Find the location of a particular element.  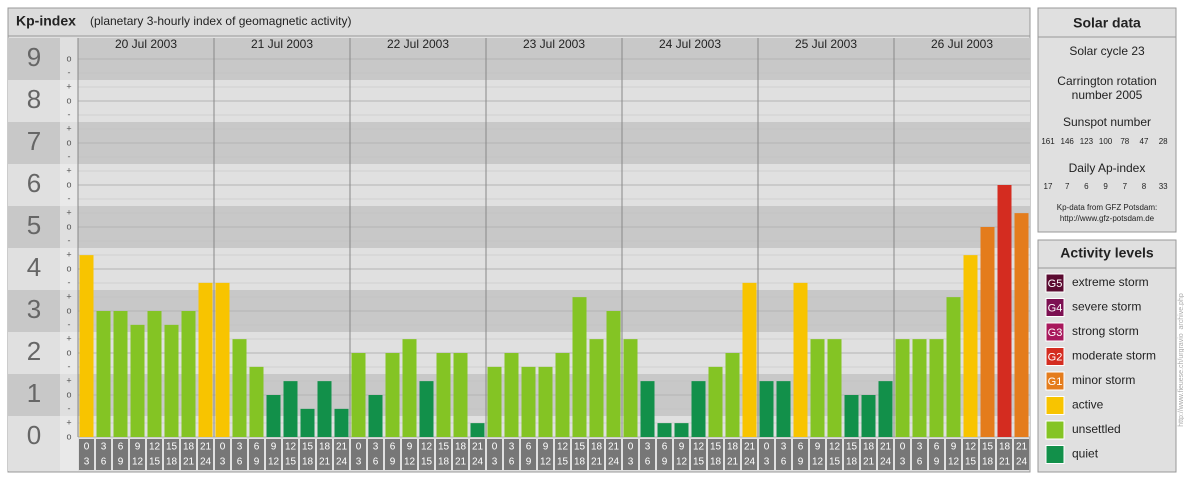

source: Kp-data from GFZ Potsdam: is located at coordinates (1107, 207).